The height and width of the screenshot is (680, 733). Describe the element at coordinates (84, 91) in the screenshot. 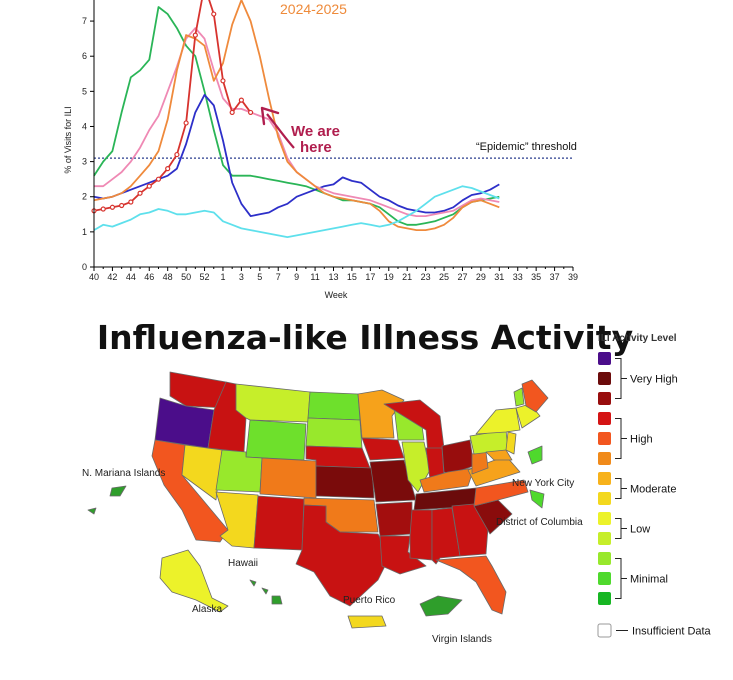

I see `y-tick-label: 5` at that location.